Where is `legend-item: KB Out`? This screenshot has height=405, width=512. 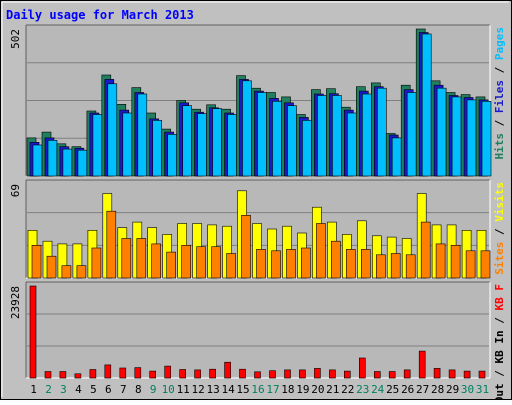 legend-item: KB Out is located at coordinates (499, 391).